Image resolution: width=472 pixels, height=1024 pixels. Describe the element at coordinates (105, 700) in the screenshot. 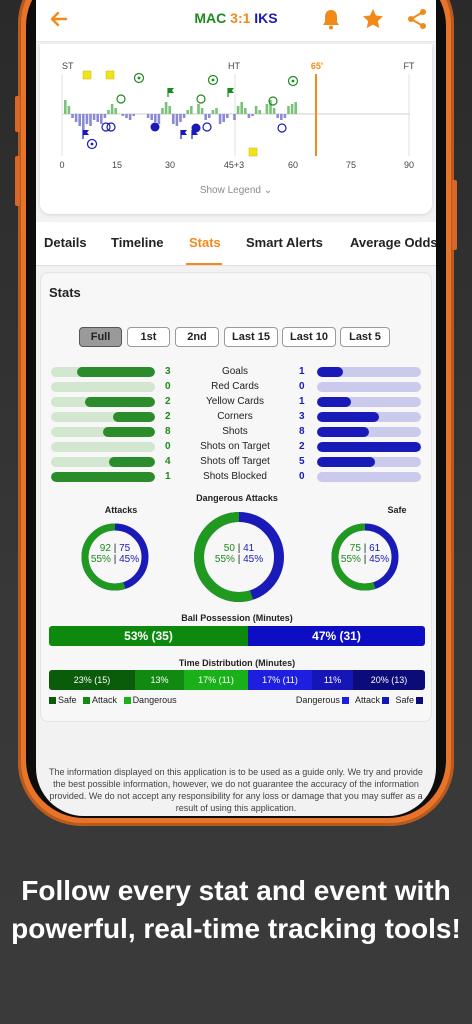

I see `legend-home-attack: Attack` at that location.